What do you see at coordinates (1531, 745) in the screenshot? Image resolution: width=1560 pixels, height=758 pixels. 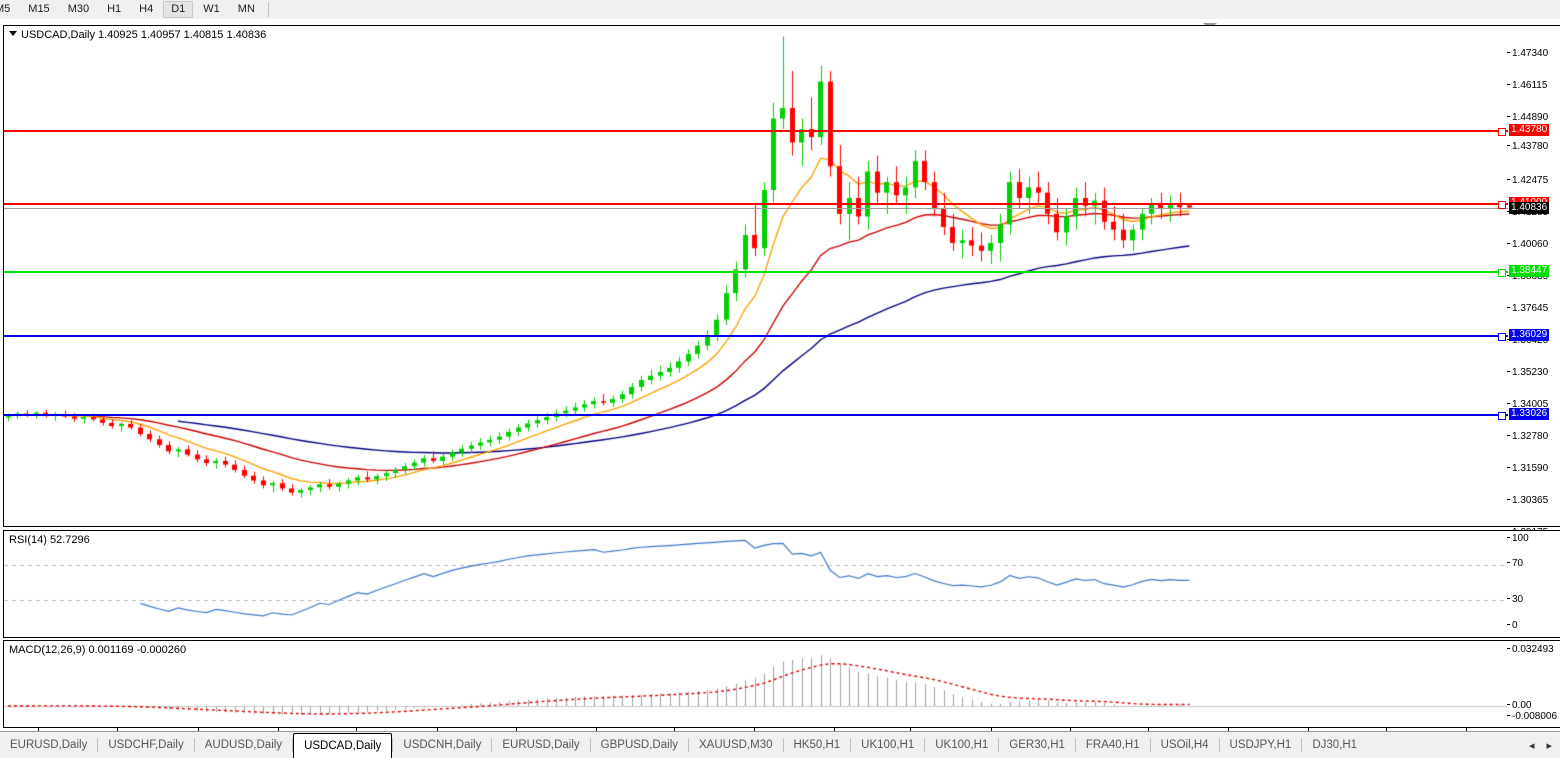 I see `tab-scroll-left-icon: ◂` at bounding box center [1531, 745].